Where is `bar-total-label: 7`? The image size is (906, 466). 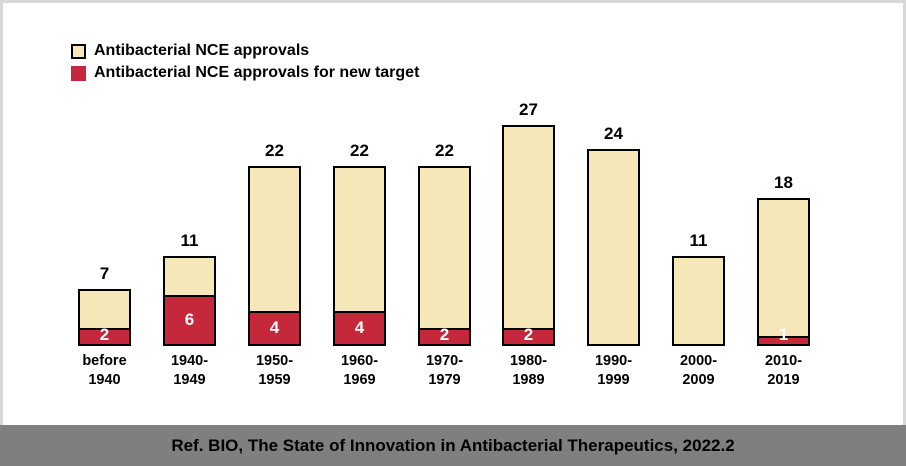 bar-total-label: 7 is located at coordinates (104, 273).